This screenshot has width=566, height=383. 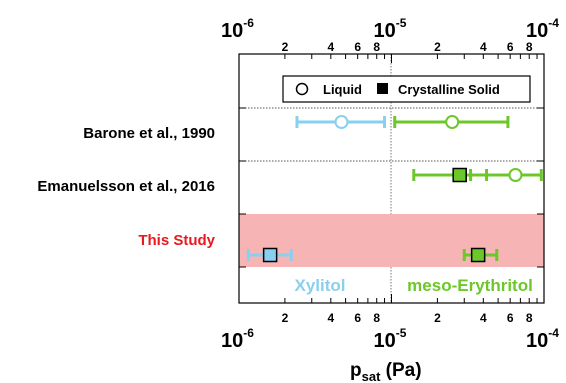 I want to click on x-major-label-bottom: 10-6, so click(x=237, y=339).